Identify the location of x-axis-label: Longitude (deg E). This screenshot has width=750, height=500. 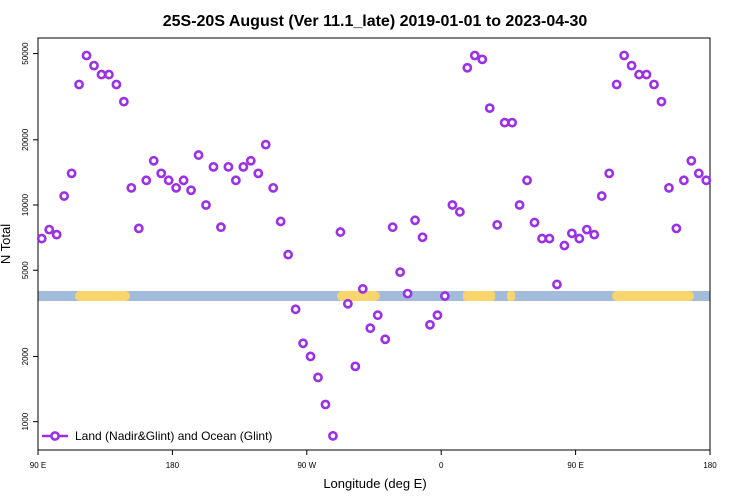
(374, 483).